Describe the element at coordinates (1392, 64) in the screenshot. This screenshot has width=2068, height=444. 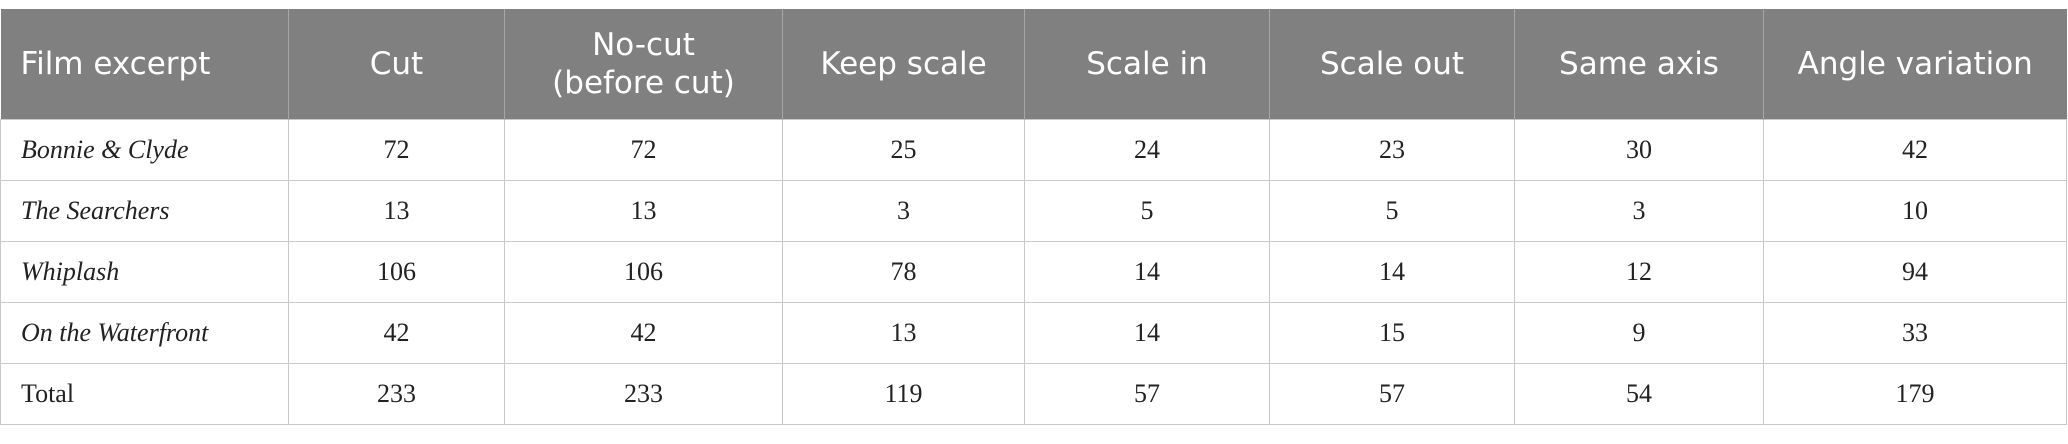
I see `column-header: Scale out` at that location.